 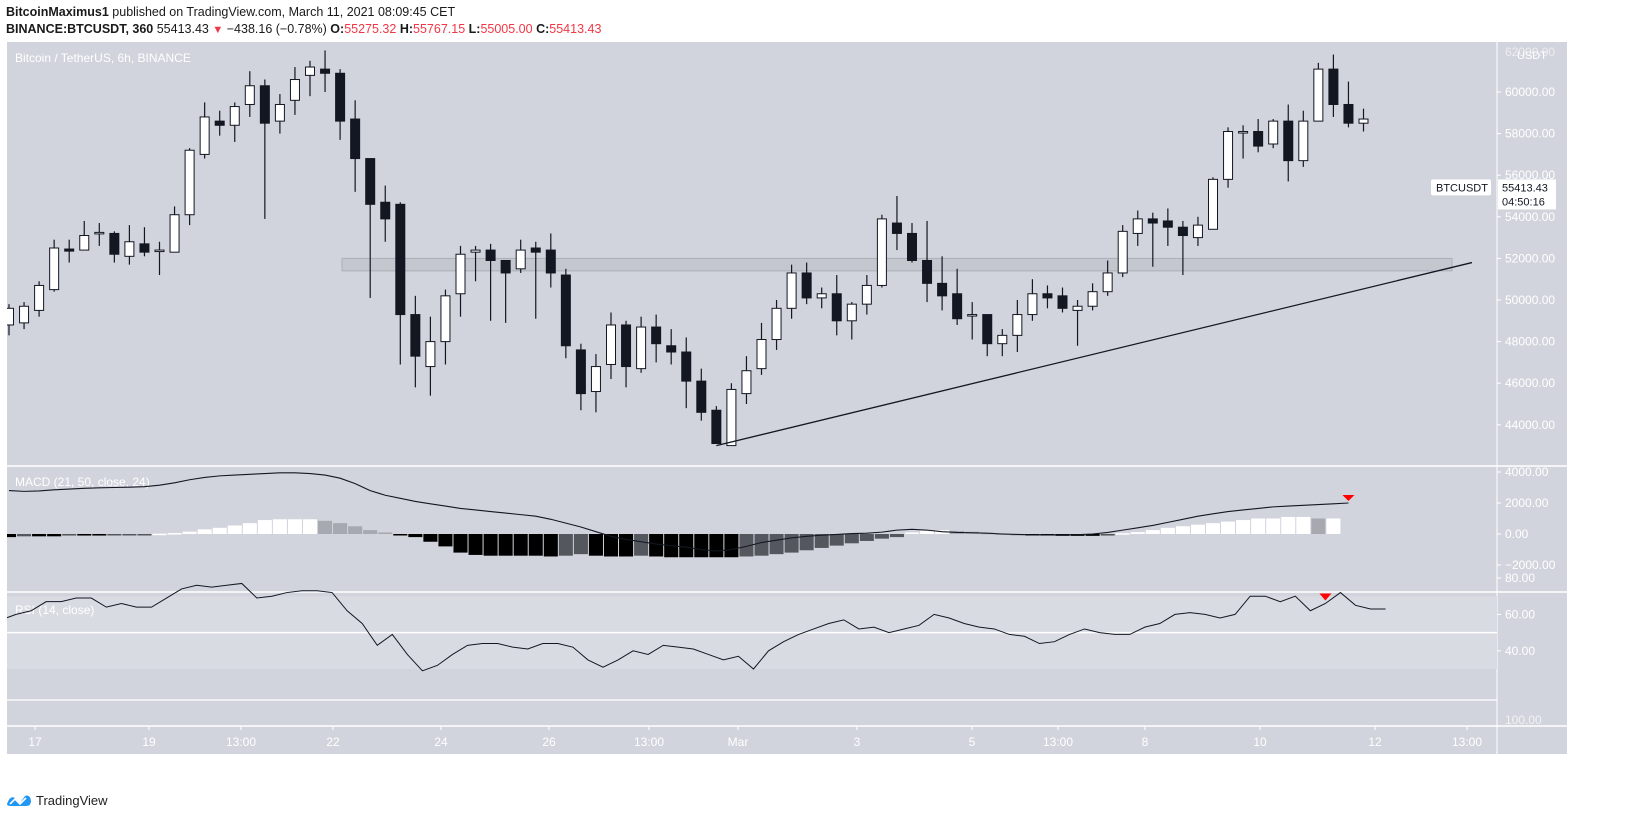 What do you see at coordinates (276, 29) in the screenshot?
I see `price-change: −438.16 (−0.78%)` at bounding box center [276, 29].